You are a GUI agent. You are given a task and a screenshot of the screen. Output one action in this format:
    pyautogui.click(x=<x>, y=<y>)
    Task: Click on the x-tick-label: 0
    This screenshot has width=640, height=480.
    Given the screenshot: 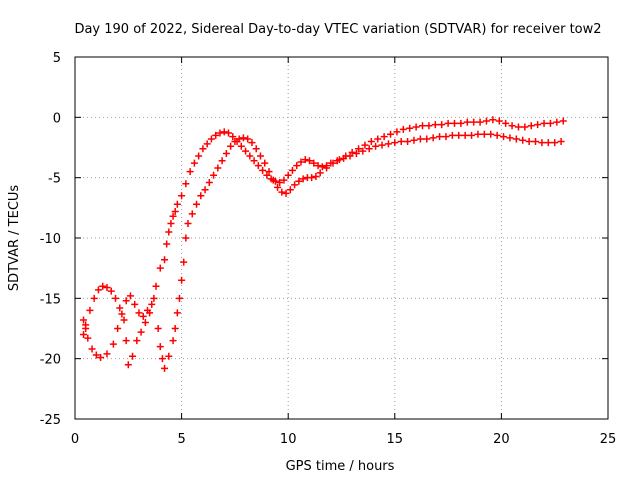 What is the action you would take?
    pyautogui.click(x=75, y=439)
    